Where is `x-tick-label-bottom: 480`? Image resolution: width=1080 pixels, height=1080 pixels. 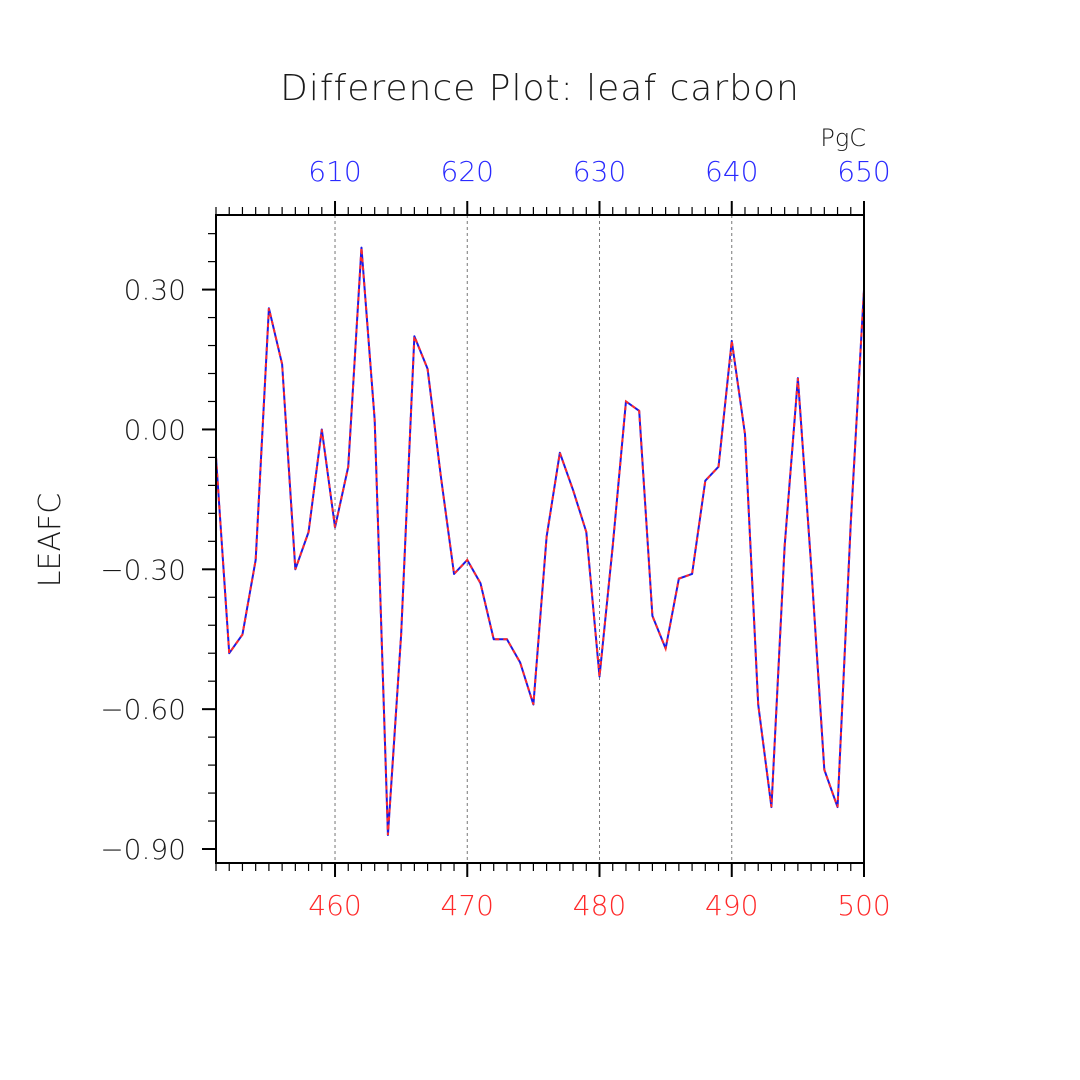 x-tick-label-bottom: 480 is located at coordinates (599, 905).